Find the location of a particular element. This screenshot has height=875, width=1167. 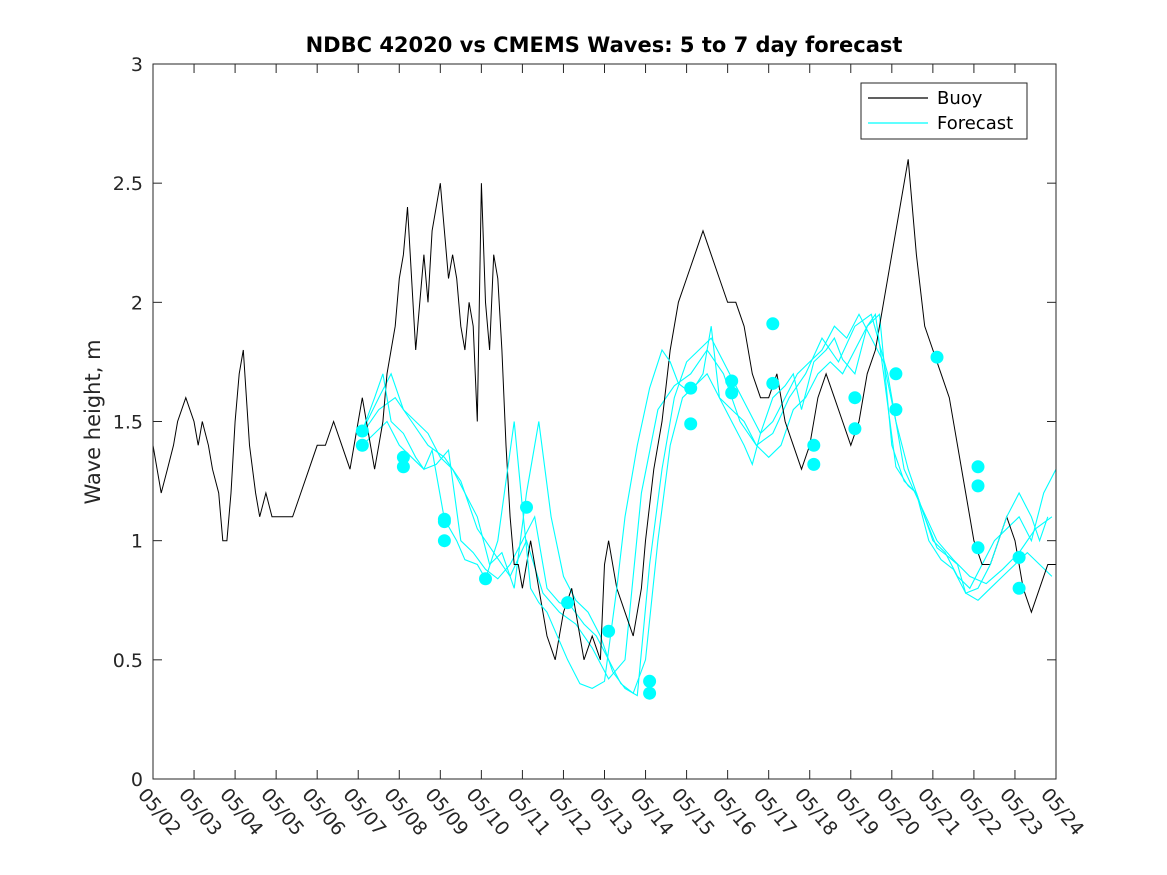

x-tick-label: 05/04 is located at coordinates (241, 812).